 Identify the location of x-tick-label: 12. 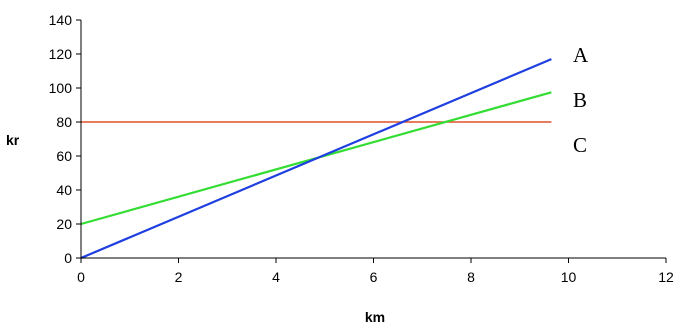
(666, 277).